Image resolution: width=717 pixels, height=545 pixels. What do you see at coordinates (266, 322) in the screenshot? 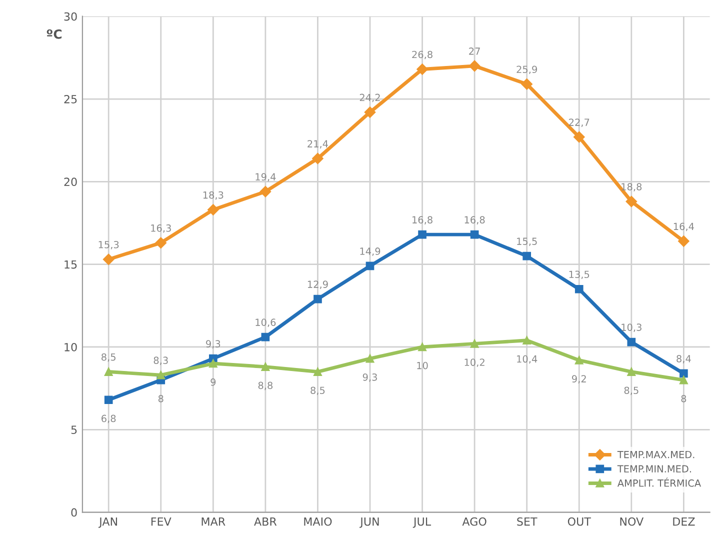
I see `data-label: 10,6` at bounding box center [266, 322].